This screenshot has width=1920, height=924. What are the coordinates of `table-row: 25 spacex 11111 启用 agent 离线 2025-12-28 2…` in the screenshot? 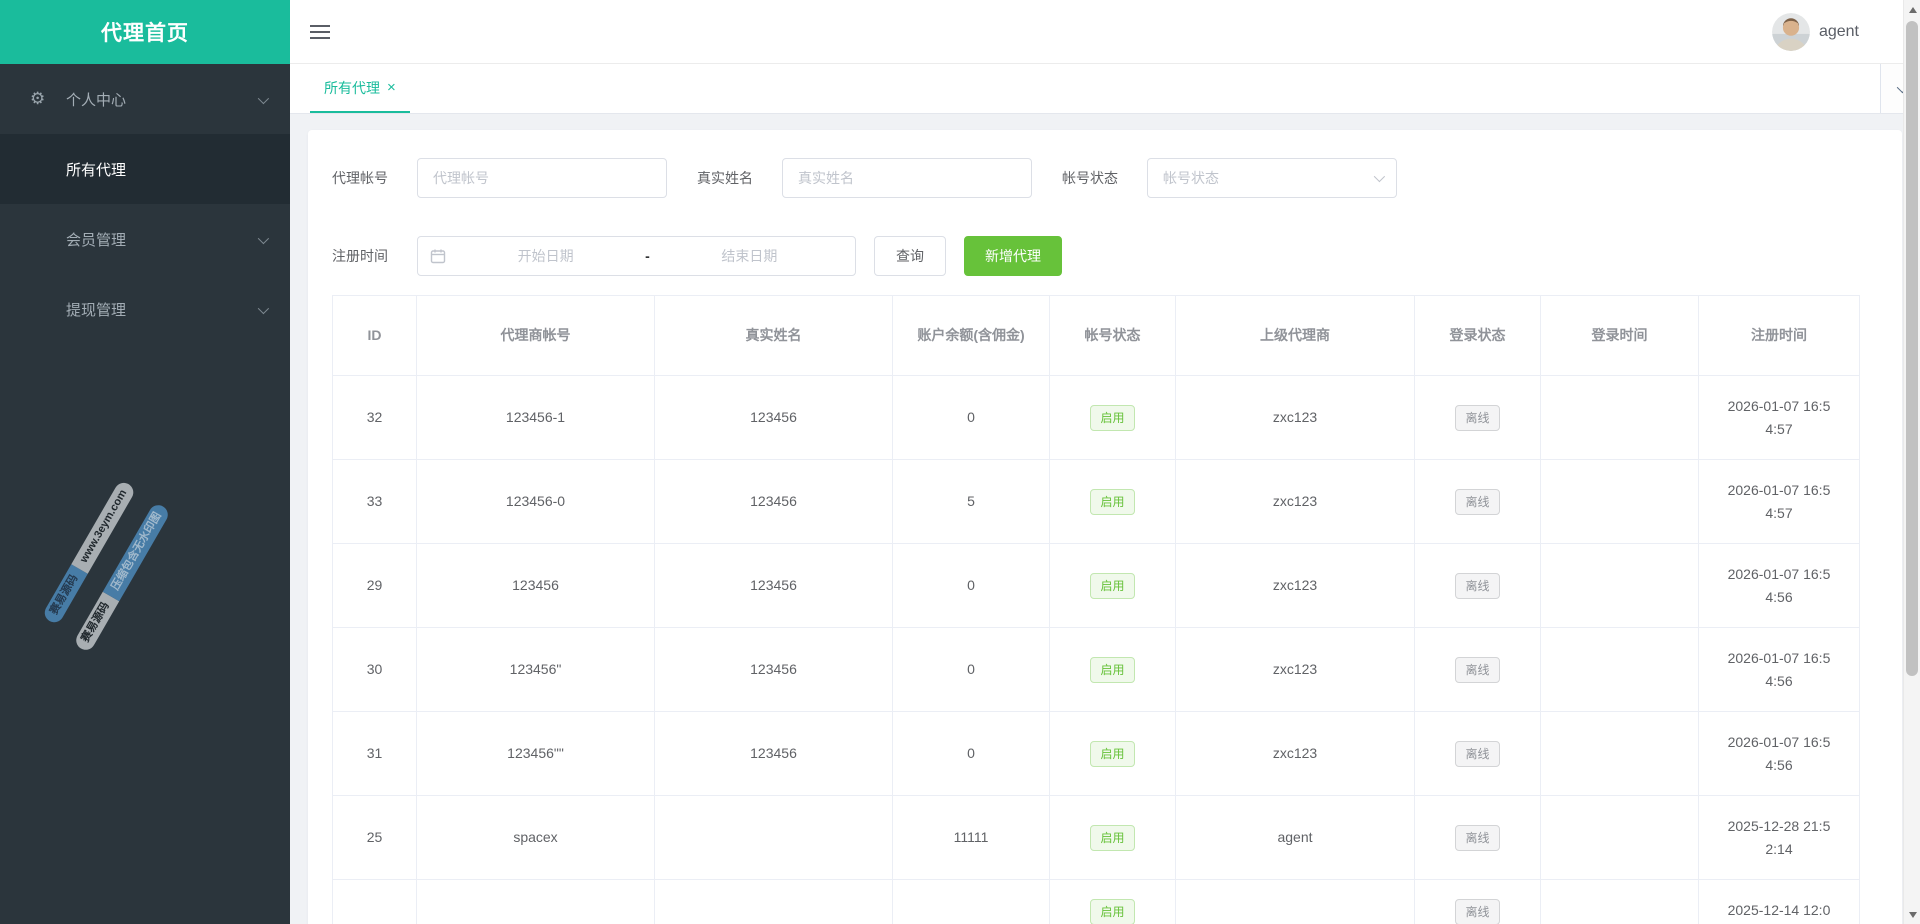 It's located at (1096, 837).